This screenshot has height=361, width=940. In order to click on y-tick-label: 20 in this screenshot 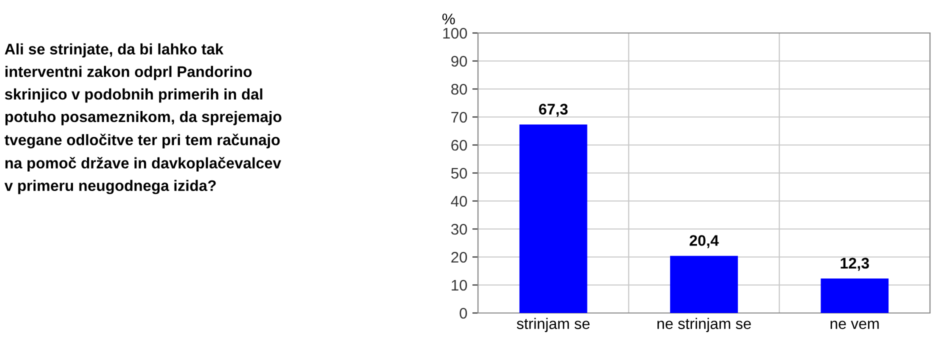, I will do `click(459, 257)`.